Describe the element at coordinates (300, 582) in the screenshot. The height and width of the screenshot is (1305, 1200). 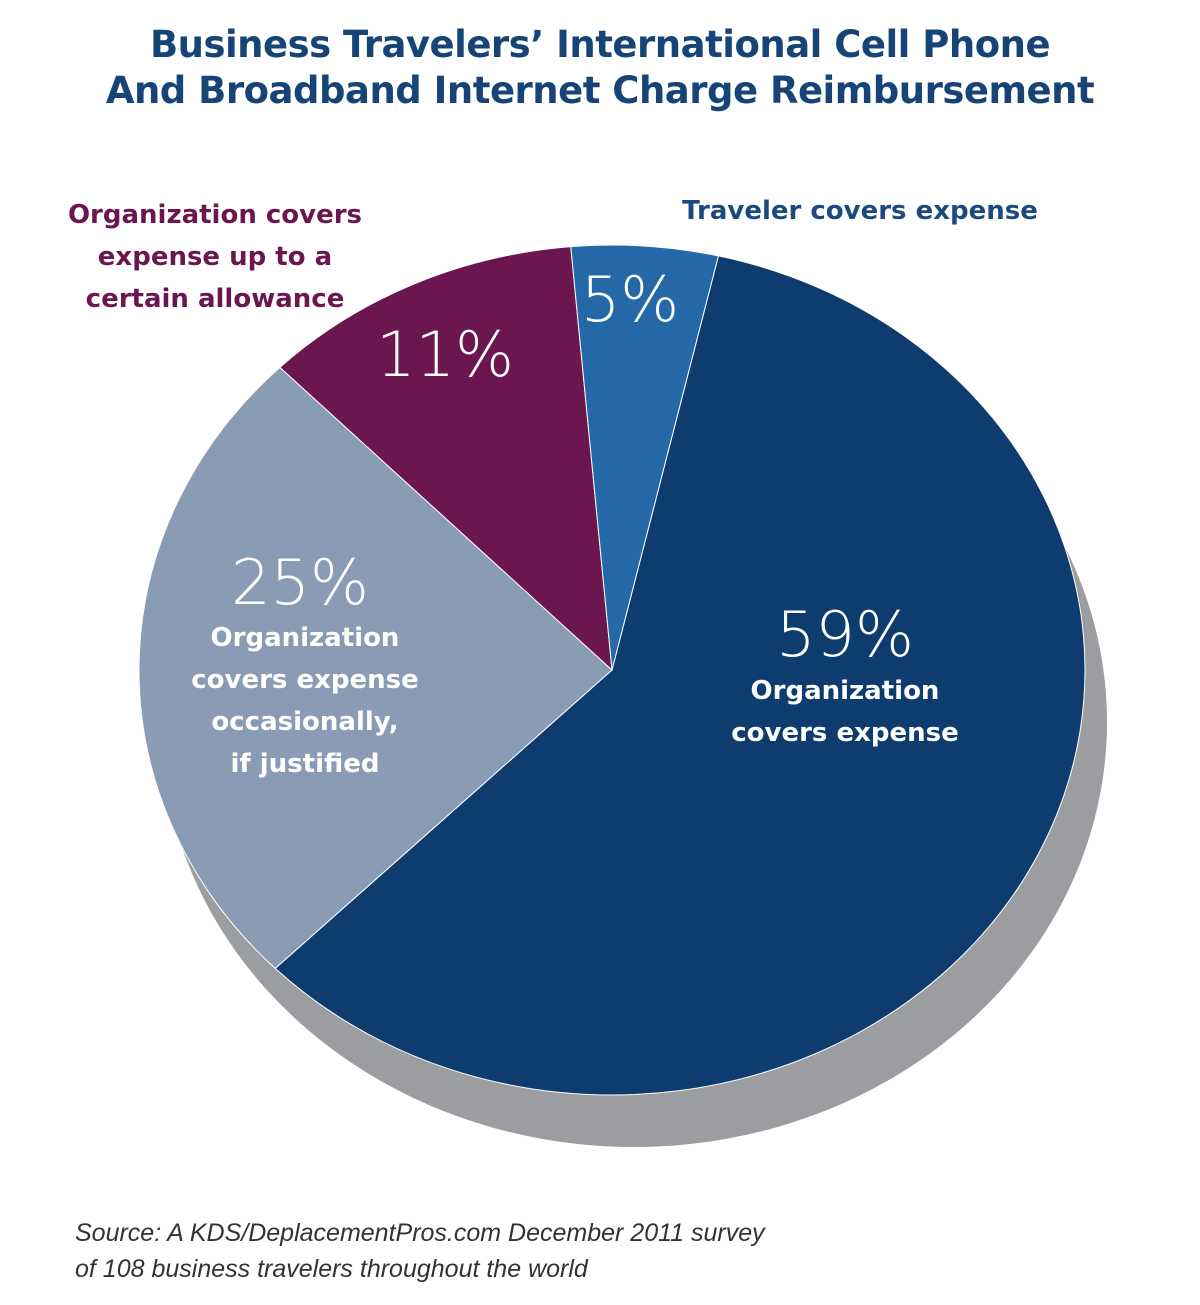
I see `value-label-25: 25%` at that location.